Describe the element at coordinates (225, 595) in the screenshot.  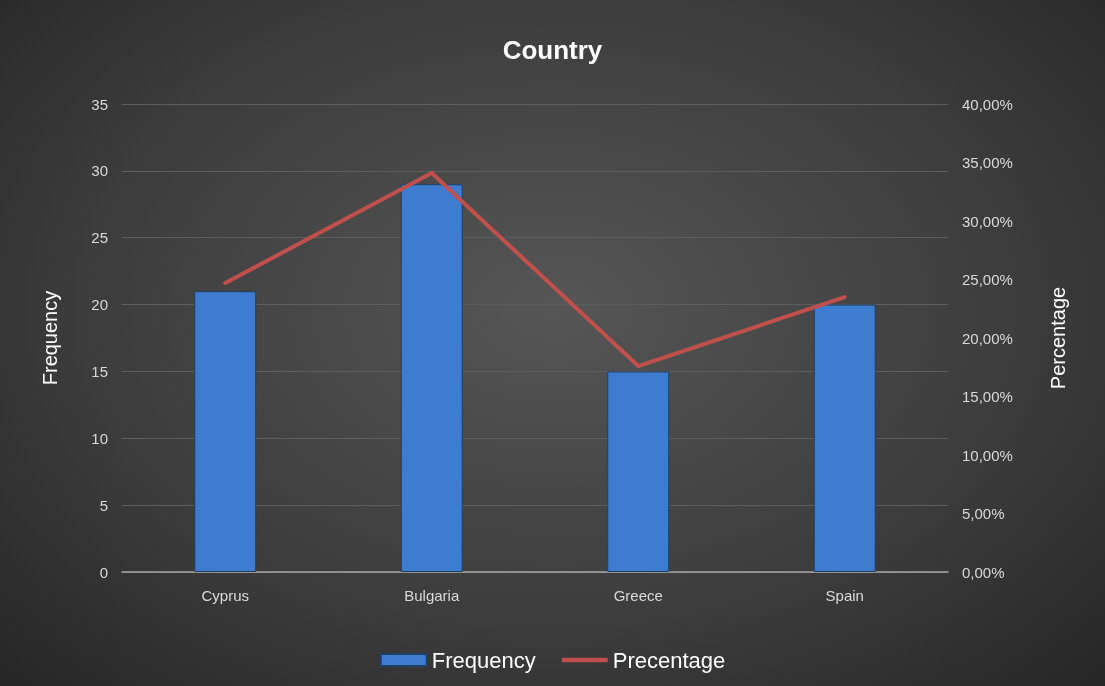
I see `x-tick-label: Cyprus` at that location.